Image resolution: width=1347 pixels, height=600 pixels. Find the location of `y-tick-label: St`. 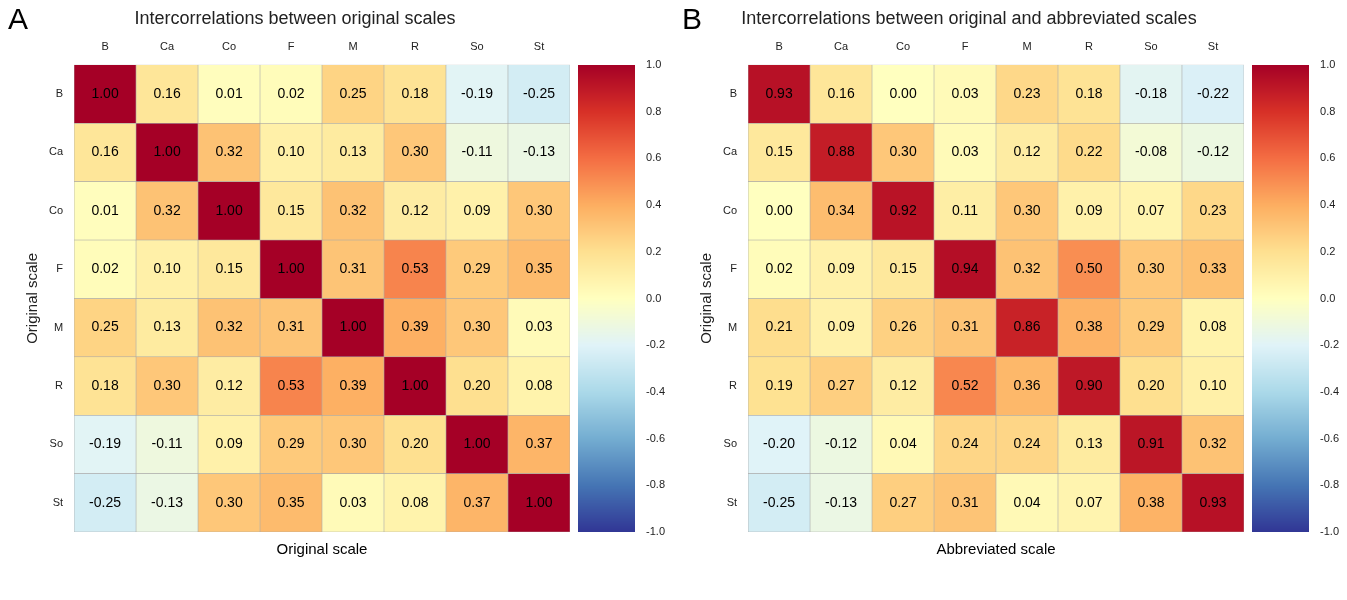

y-tick-label: St is located at coordinates (732, 501).